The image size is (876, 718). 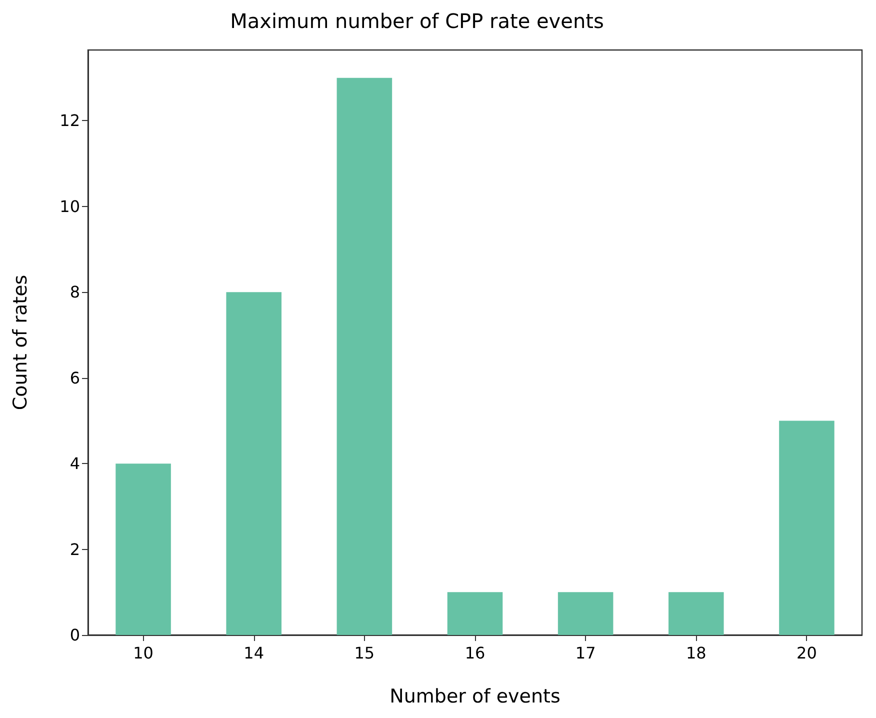 What do you see at coordinates (417, 21) in the screenshot?
I see `chart-title: Maximum number of CPP rate events` at bounding box center [417, 21].